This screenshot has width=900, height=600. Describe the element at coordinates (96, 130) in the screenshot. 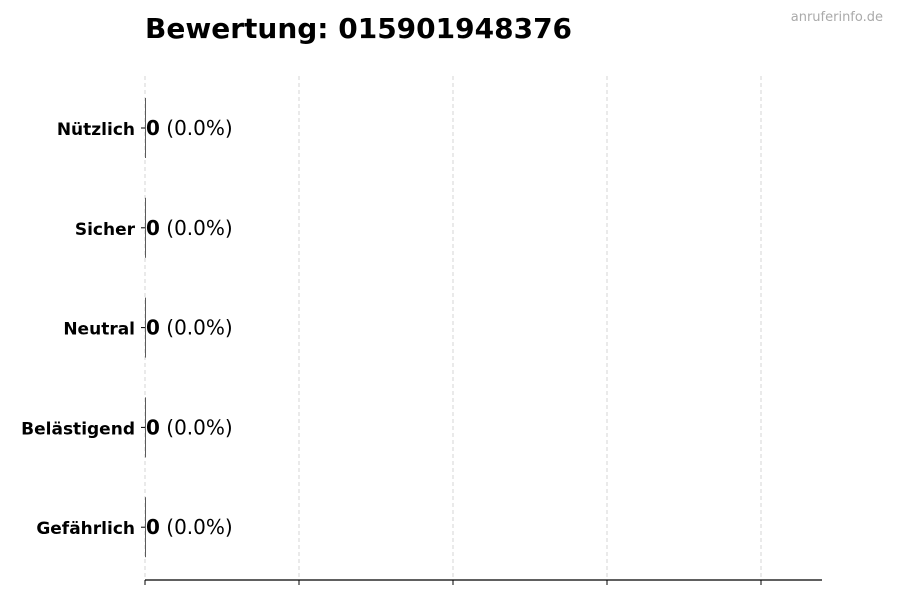

I see `y-tick-label: Nützlich` at that location.